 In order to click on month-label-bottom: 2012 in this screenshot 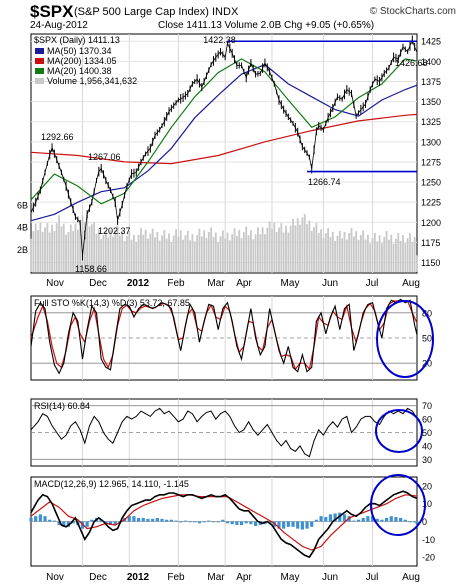, I will do `click(138, 577)`.